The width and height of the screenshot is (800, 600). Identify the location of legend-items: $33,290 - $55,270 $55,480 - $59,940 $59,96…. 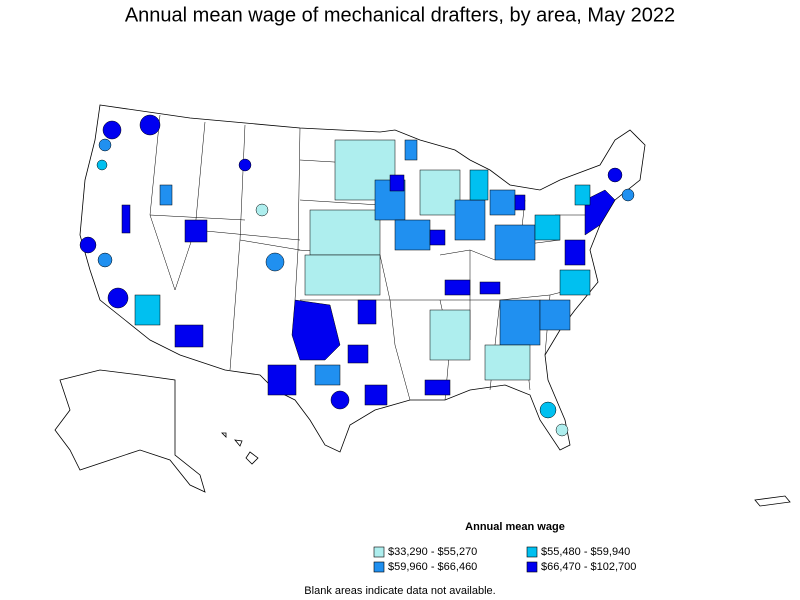
(504, 559).